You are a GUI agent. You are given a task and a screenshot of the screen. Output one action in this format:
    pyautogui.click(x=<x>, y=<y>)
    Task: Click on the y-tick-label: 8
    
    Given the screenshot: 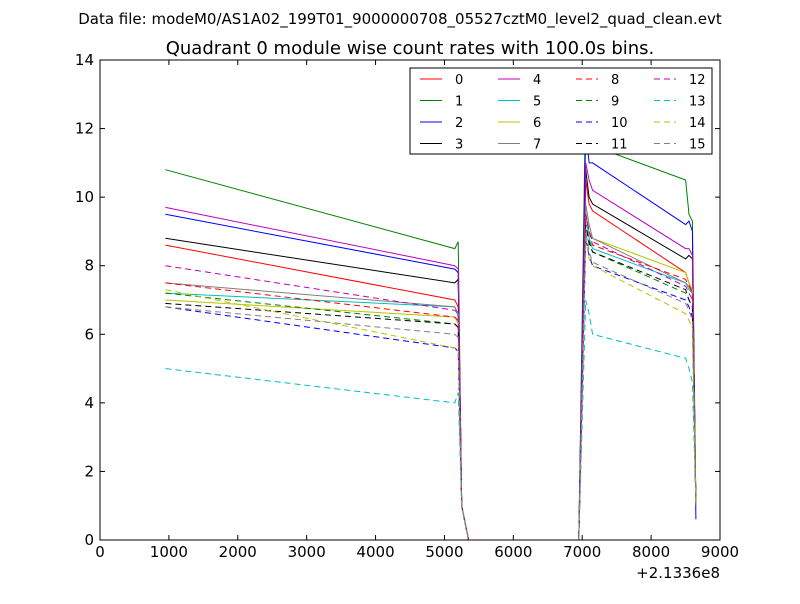 What is the action you would take?
    pyautogui.click(x=89, y=266)
    